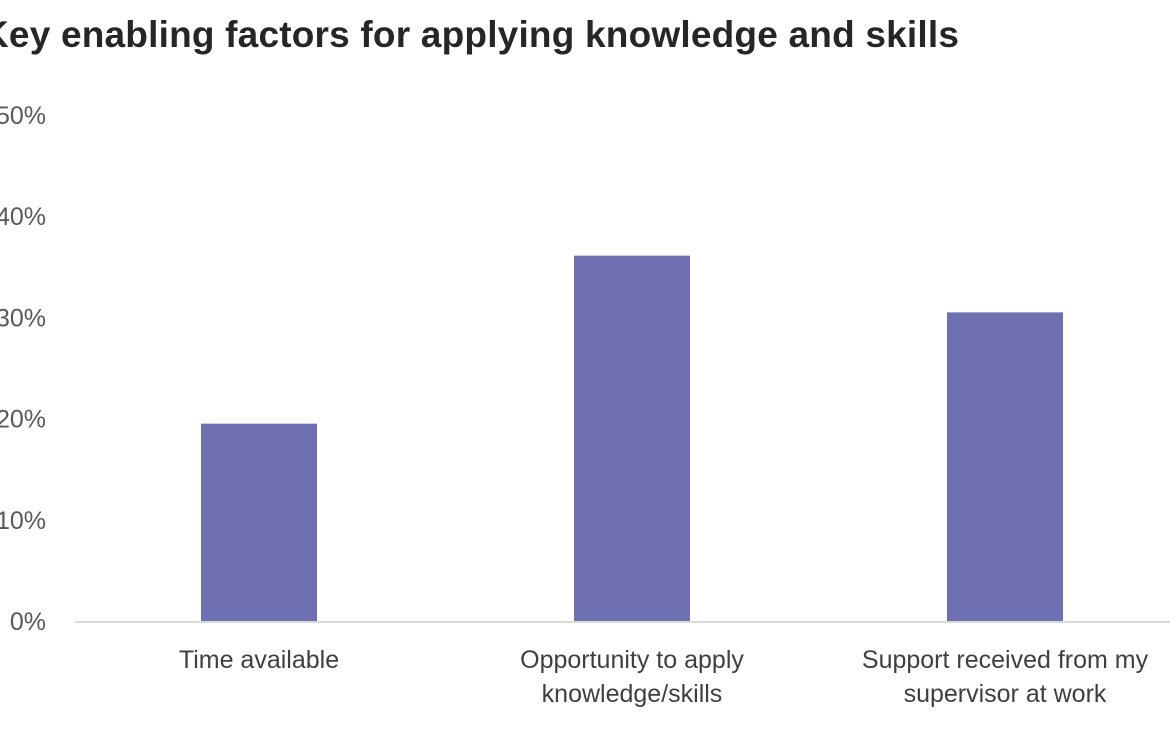 This screenshot has width=1170, height=730. What do you see at coordinates (23, 420) in the screenshot?
I see `y-tick-label: 20%` at bounding box center [23, 420].